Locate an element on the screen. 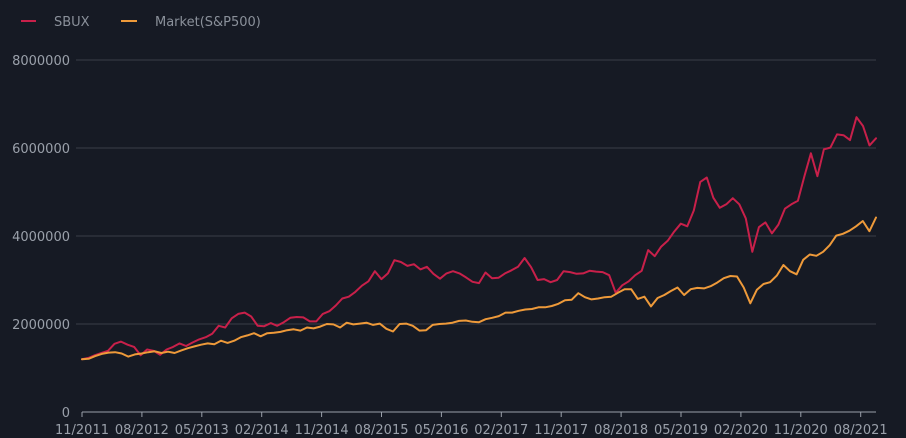 The width and height of the screenshot is (906, 438). legend-item-market: Market(S&P500) is located at coordinates (191, 22).